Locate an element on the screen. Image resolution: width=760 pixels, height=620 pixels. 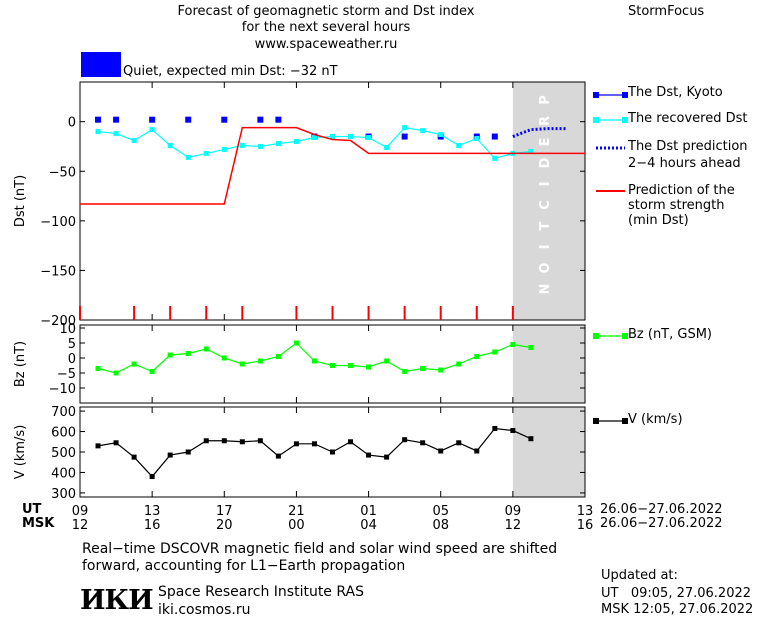
chart-title-line2: for the next several hours is located at coordinates (326, 27).